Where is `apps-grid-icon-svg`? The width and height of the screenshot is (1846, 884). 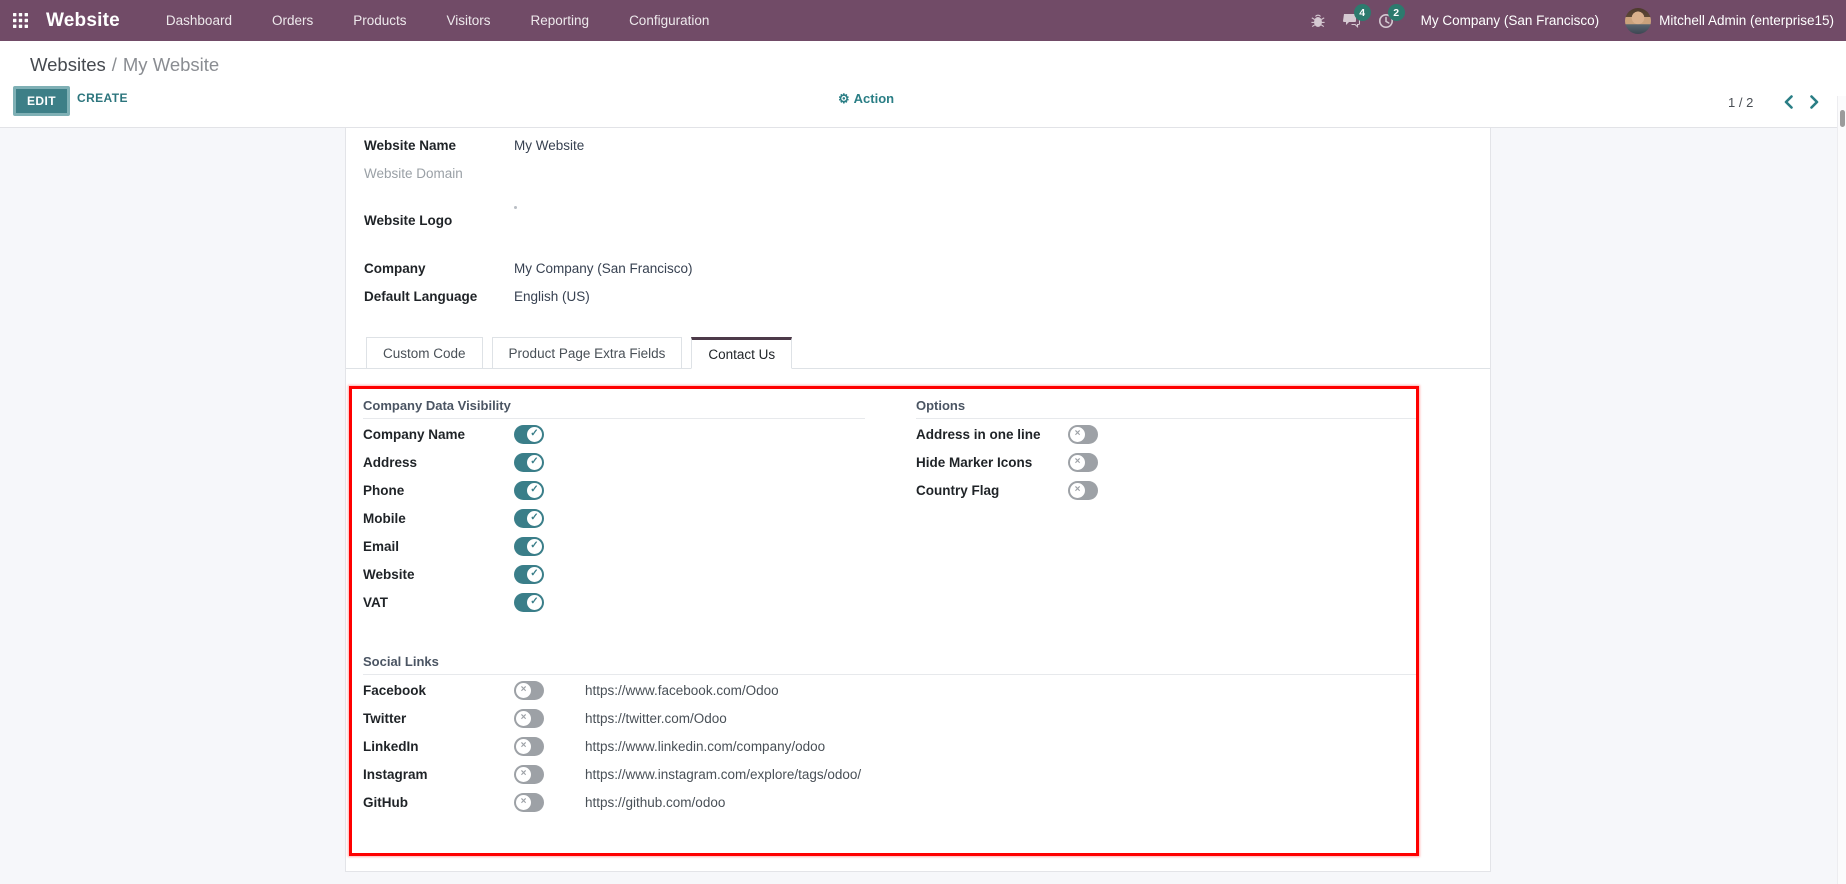
apps-grid-icon-svg is located at coordinates (20, 20).